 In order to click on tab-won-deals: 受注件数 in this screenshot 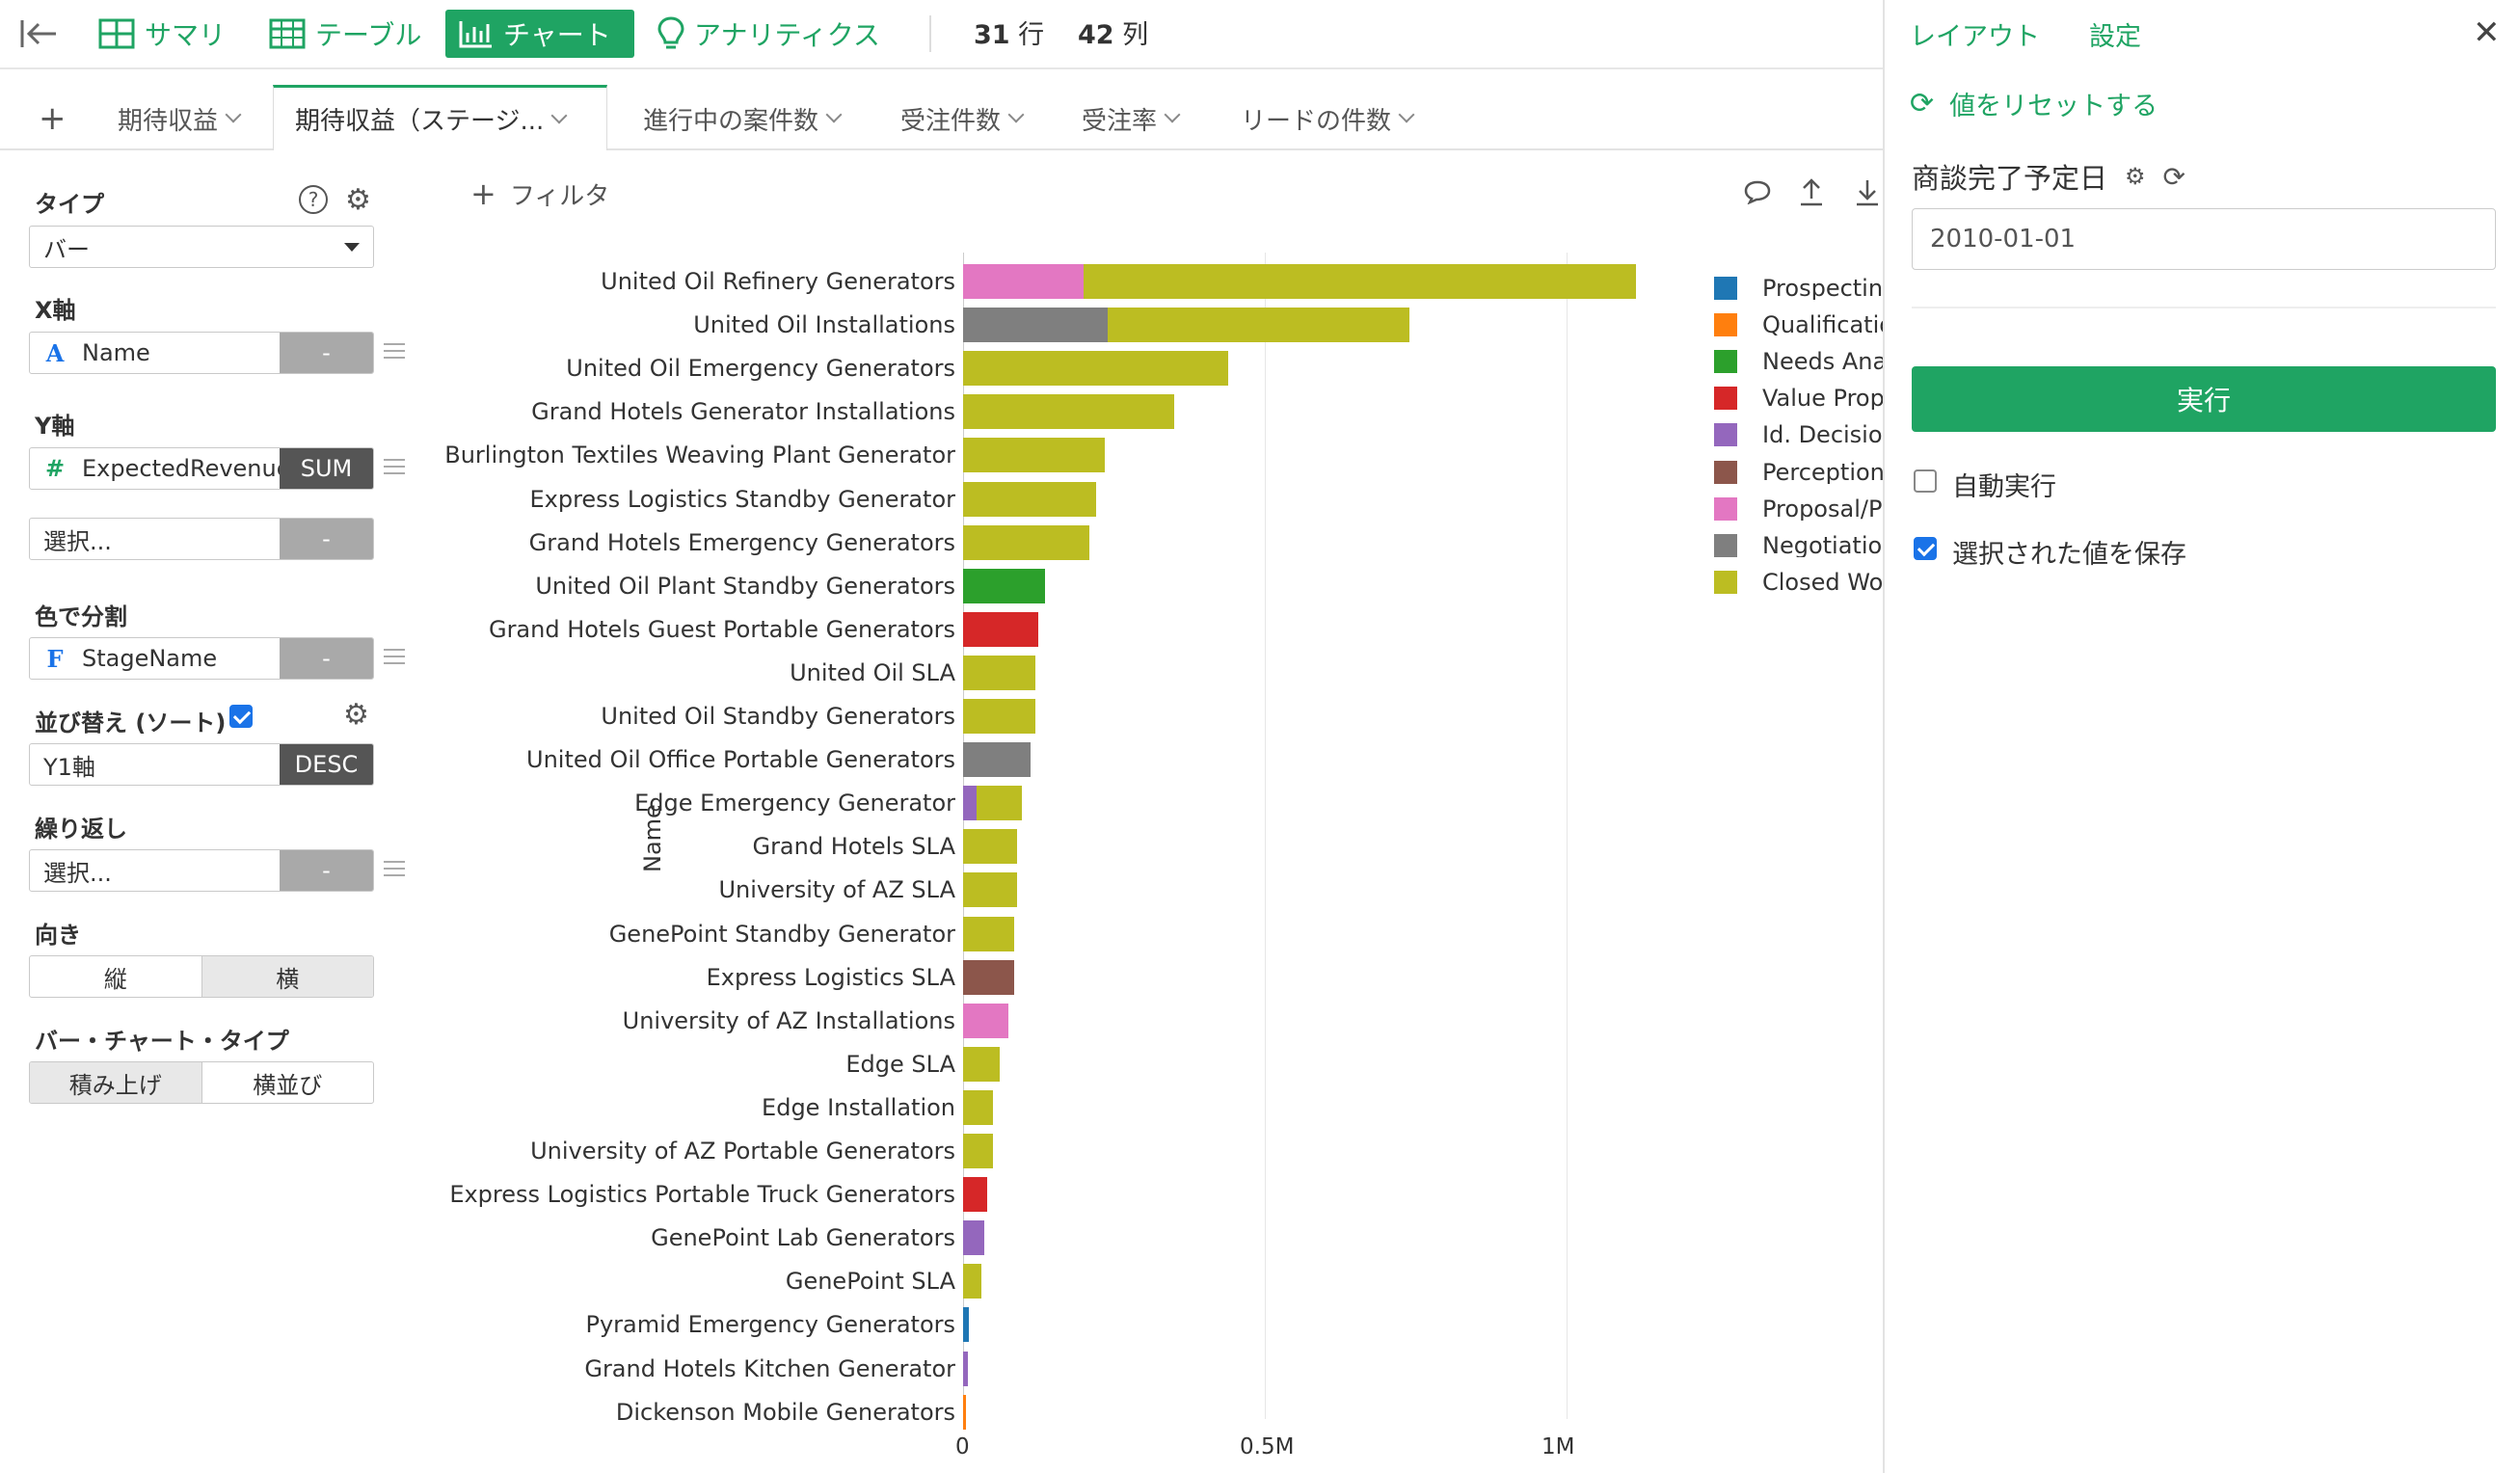, I will do `click(961, 118)`.